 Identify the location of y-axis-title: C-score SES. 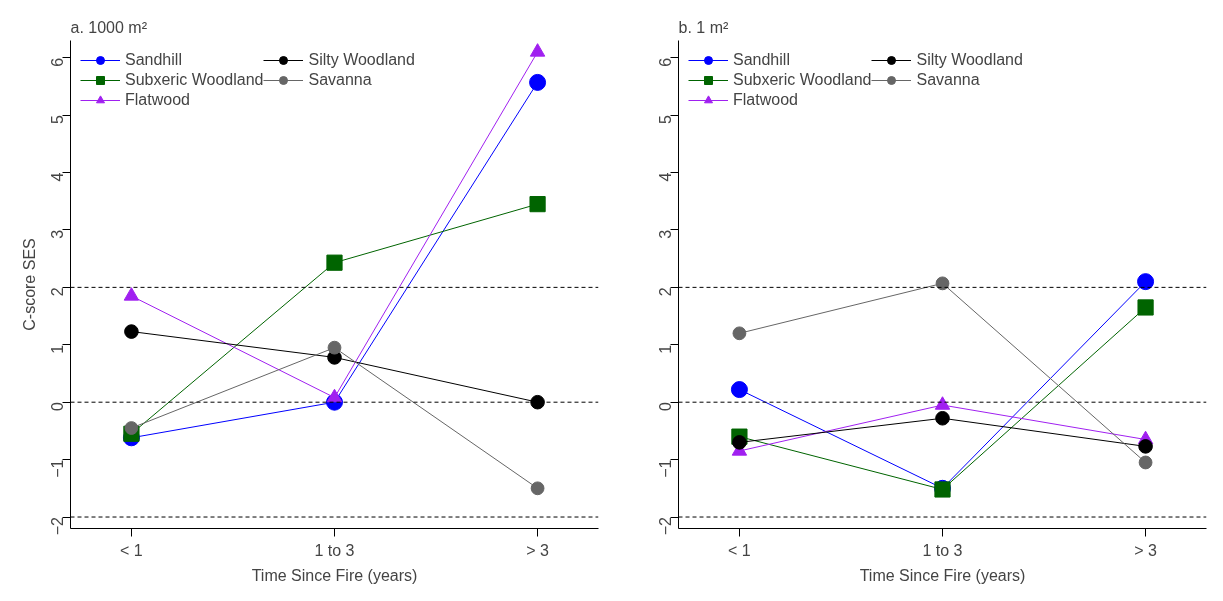
(29, 284).